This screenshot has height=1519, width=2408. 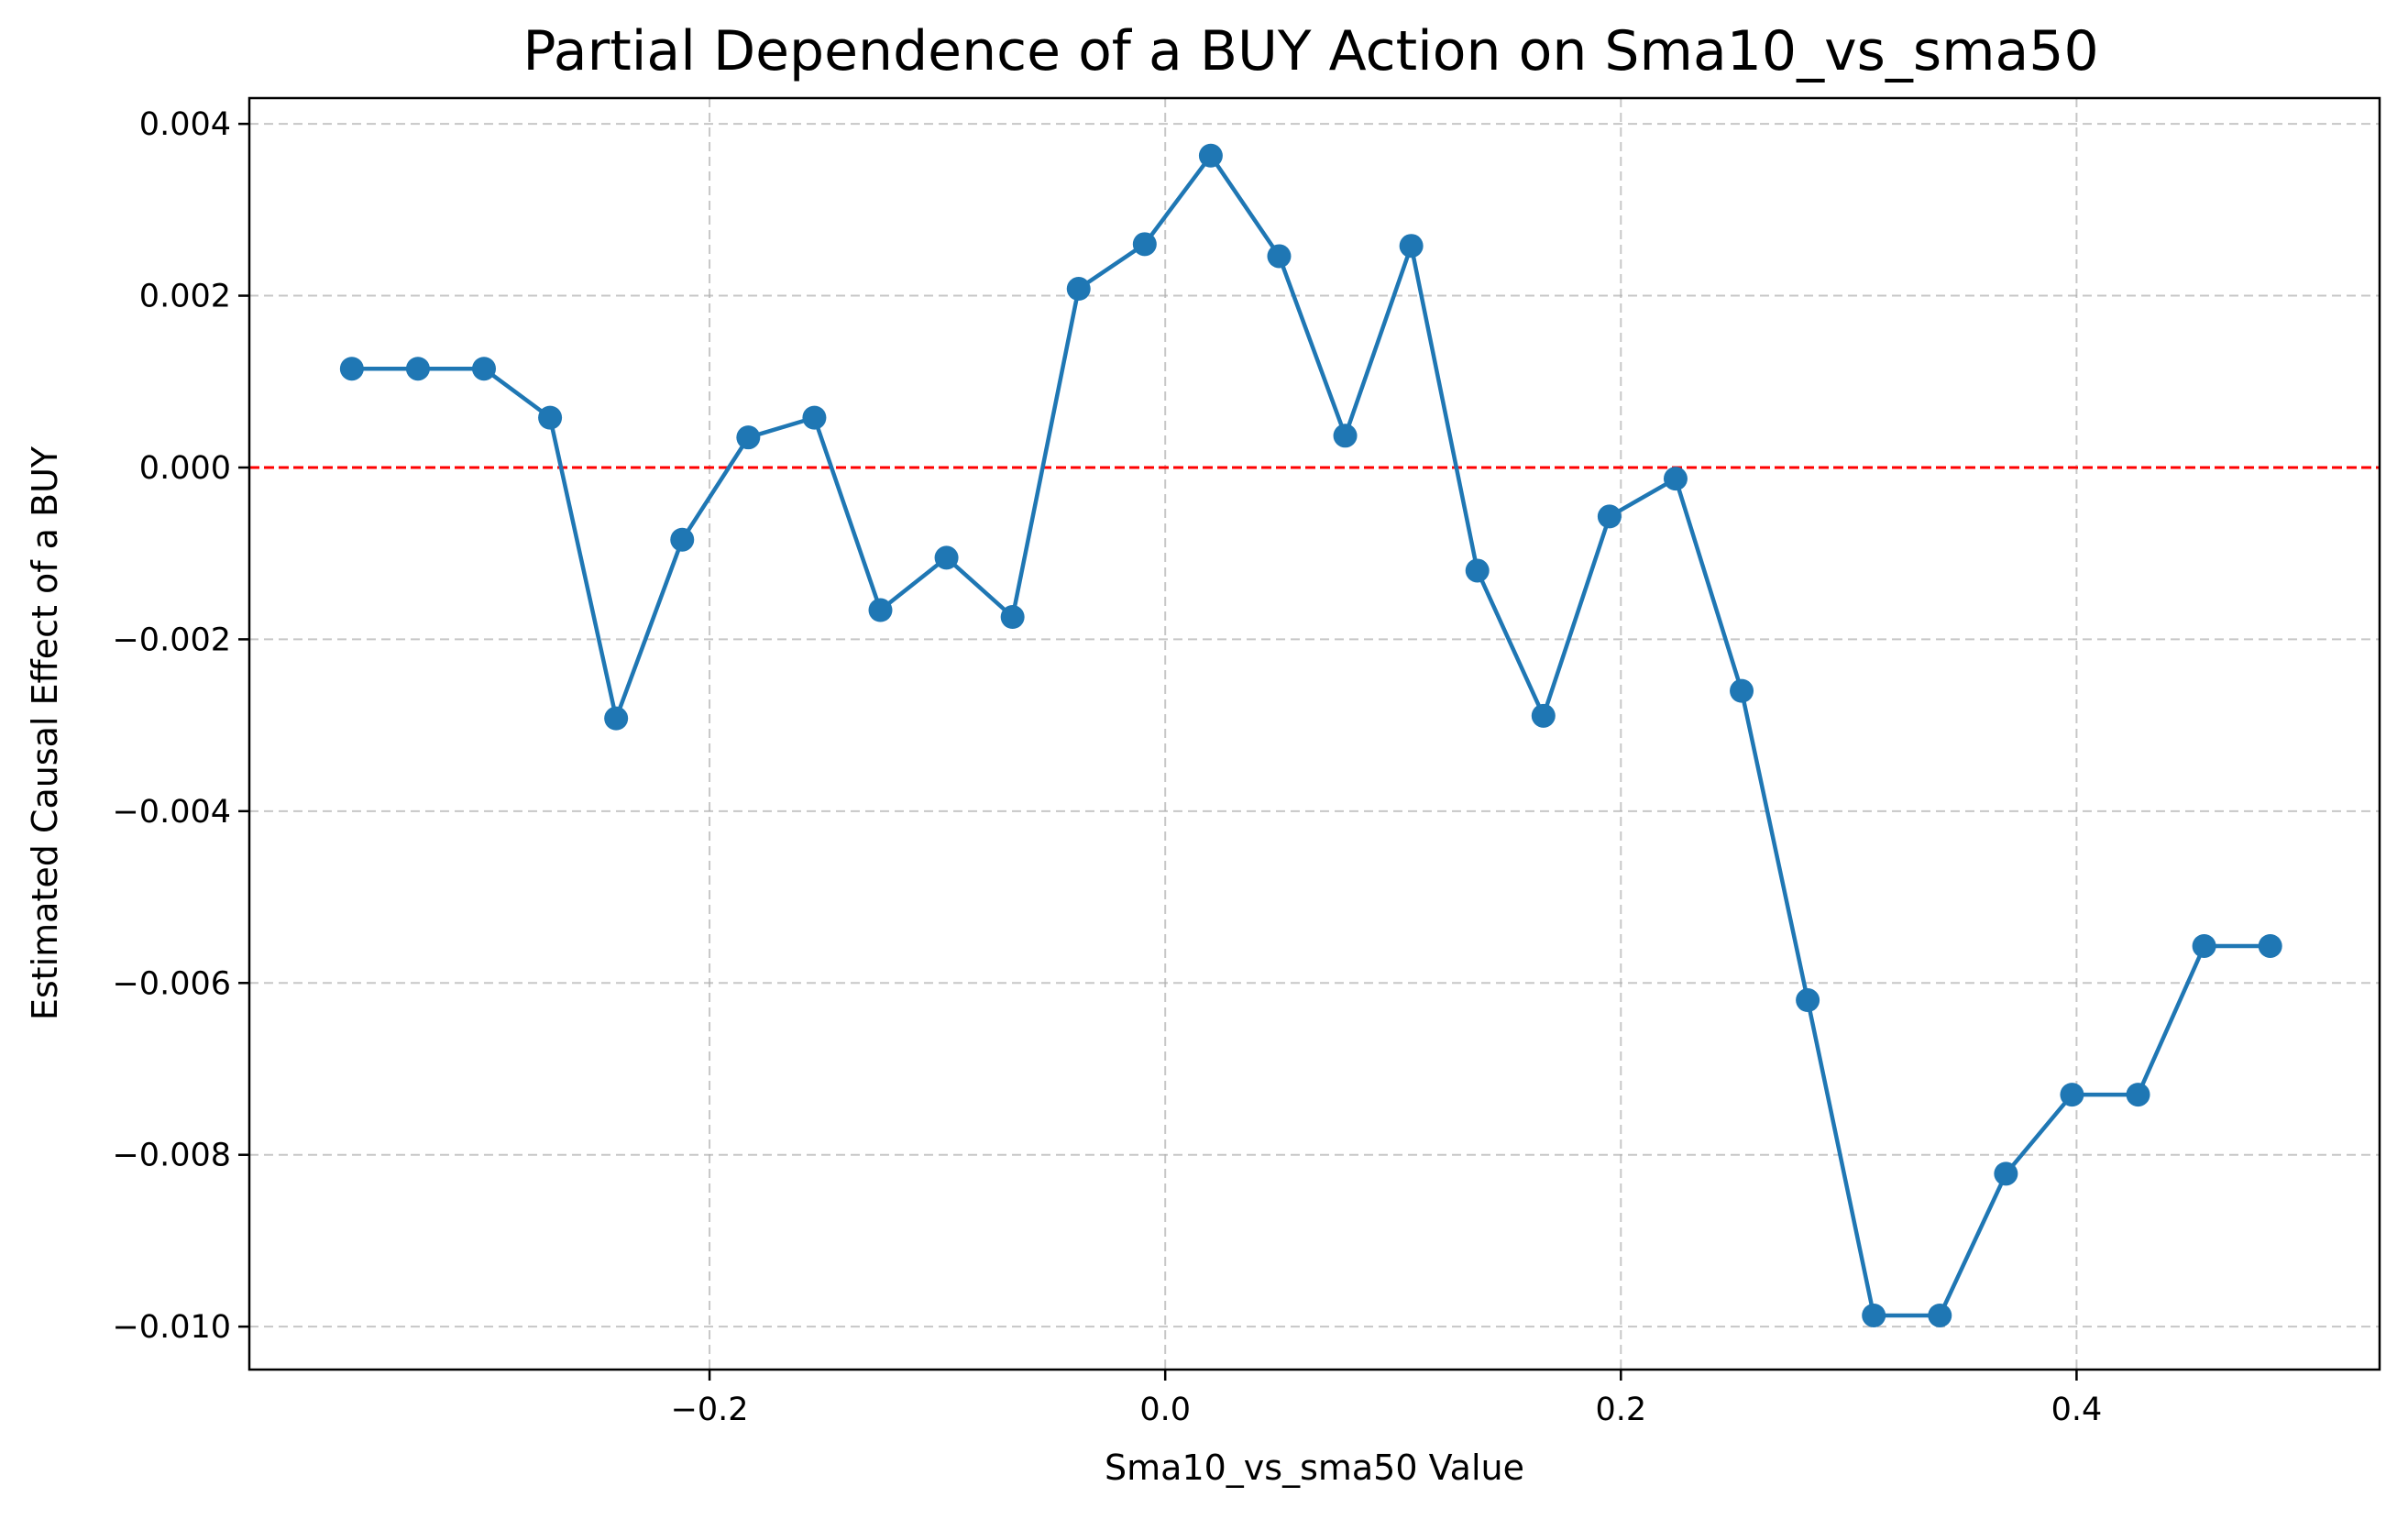 I want to click on y-tick-label: −0.006, so click(x=171, y=984).